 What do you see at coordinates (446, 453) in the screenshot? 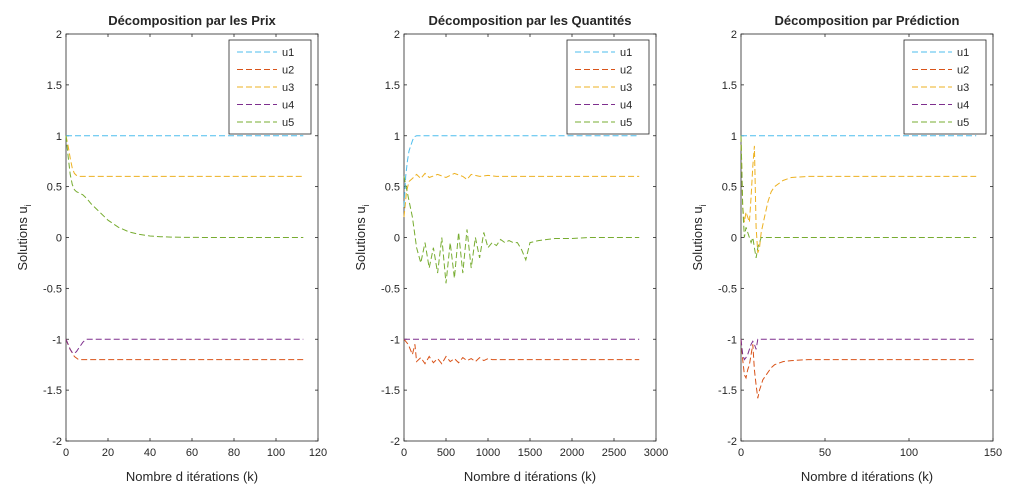
I see `x-tick-label: 500` at bounding box center [446, 453].